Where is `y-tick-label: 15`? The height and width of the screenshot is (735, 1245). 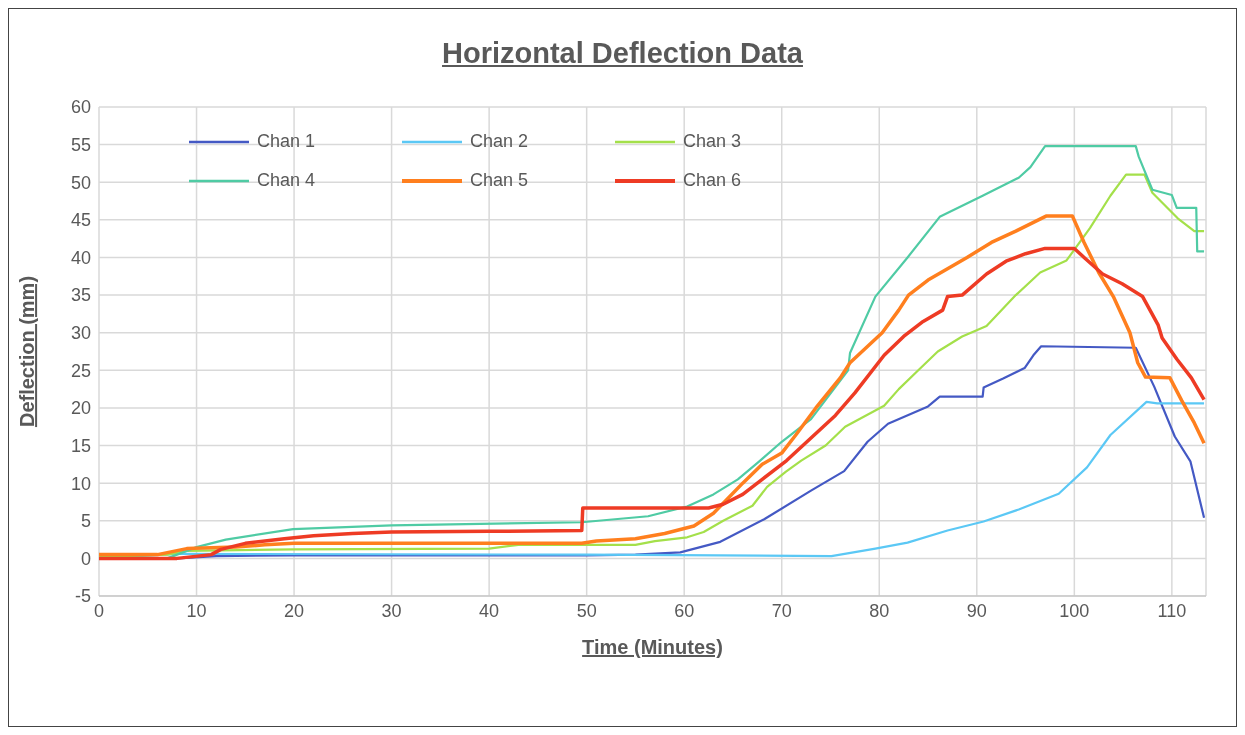
y-tick-label: 15 is located at coordinates (80, 445).